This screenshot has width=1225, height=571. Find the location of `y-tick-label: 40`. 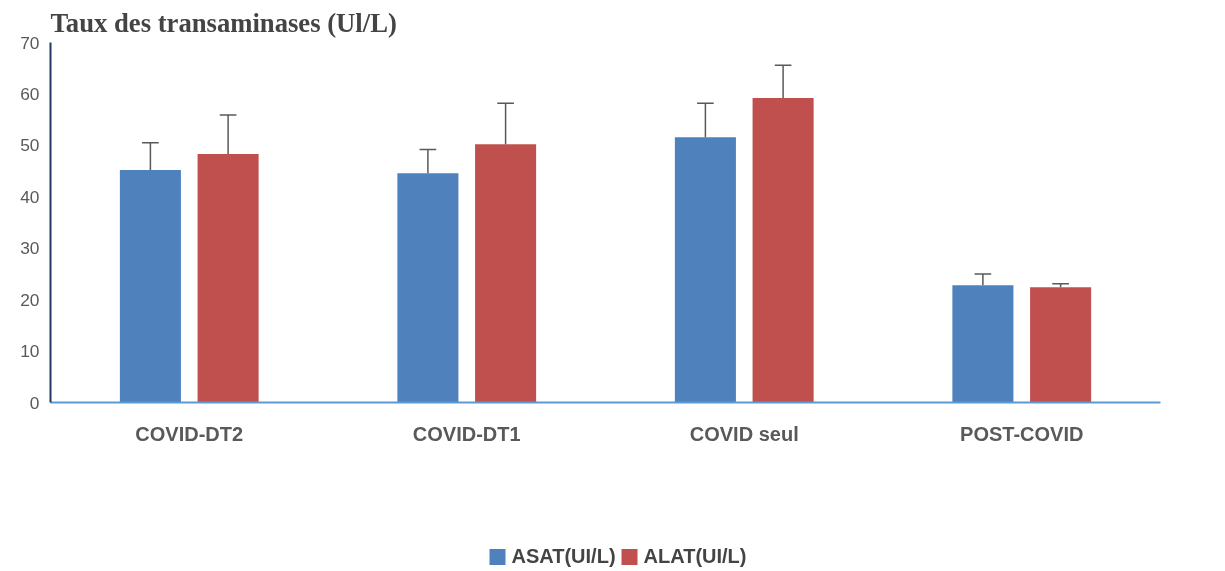

y-tick-label: 40 is located at coordinates (30, 196).